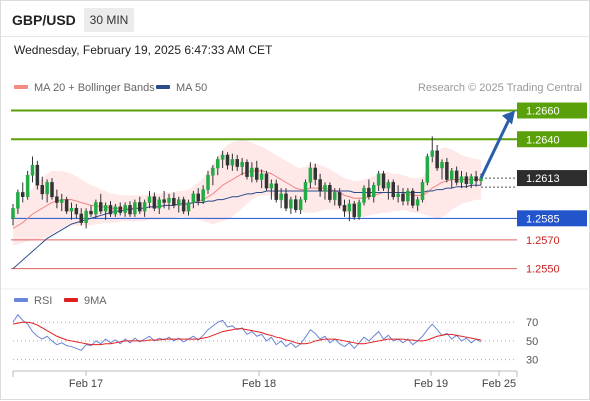  Describe the element at coordinates (532, 361) in the screenshot. I see `rsi-level-label: 30` at that location.